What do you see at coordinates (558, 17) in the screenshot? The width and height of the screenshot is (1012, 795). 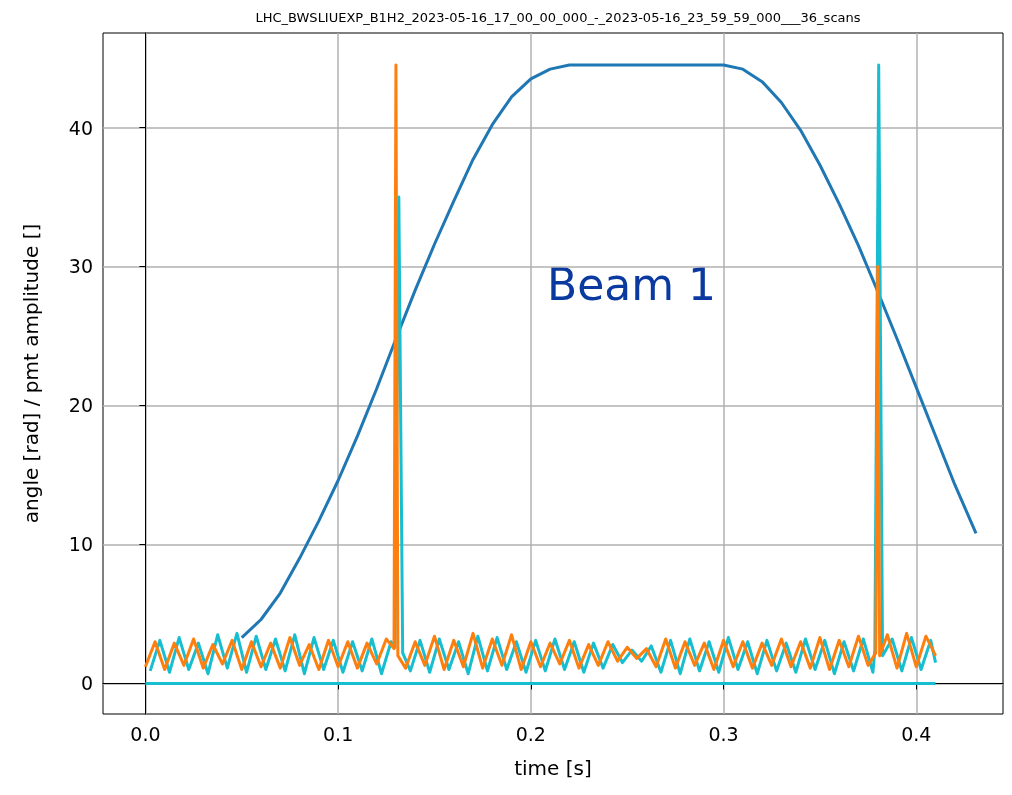 I see `chart-title: LHC_BWSLIUEXP_B1H2_2023-05-16_17_00_00_000_-_2023-05-16_23_59_59_000___36_scans` at bounding box center [558, 17].